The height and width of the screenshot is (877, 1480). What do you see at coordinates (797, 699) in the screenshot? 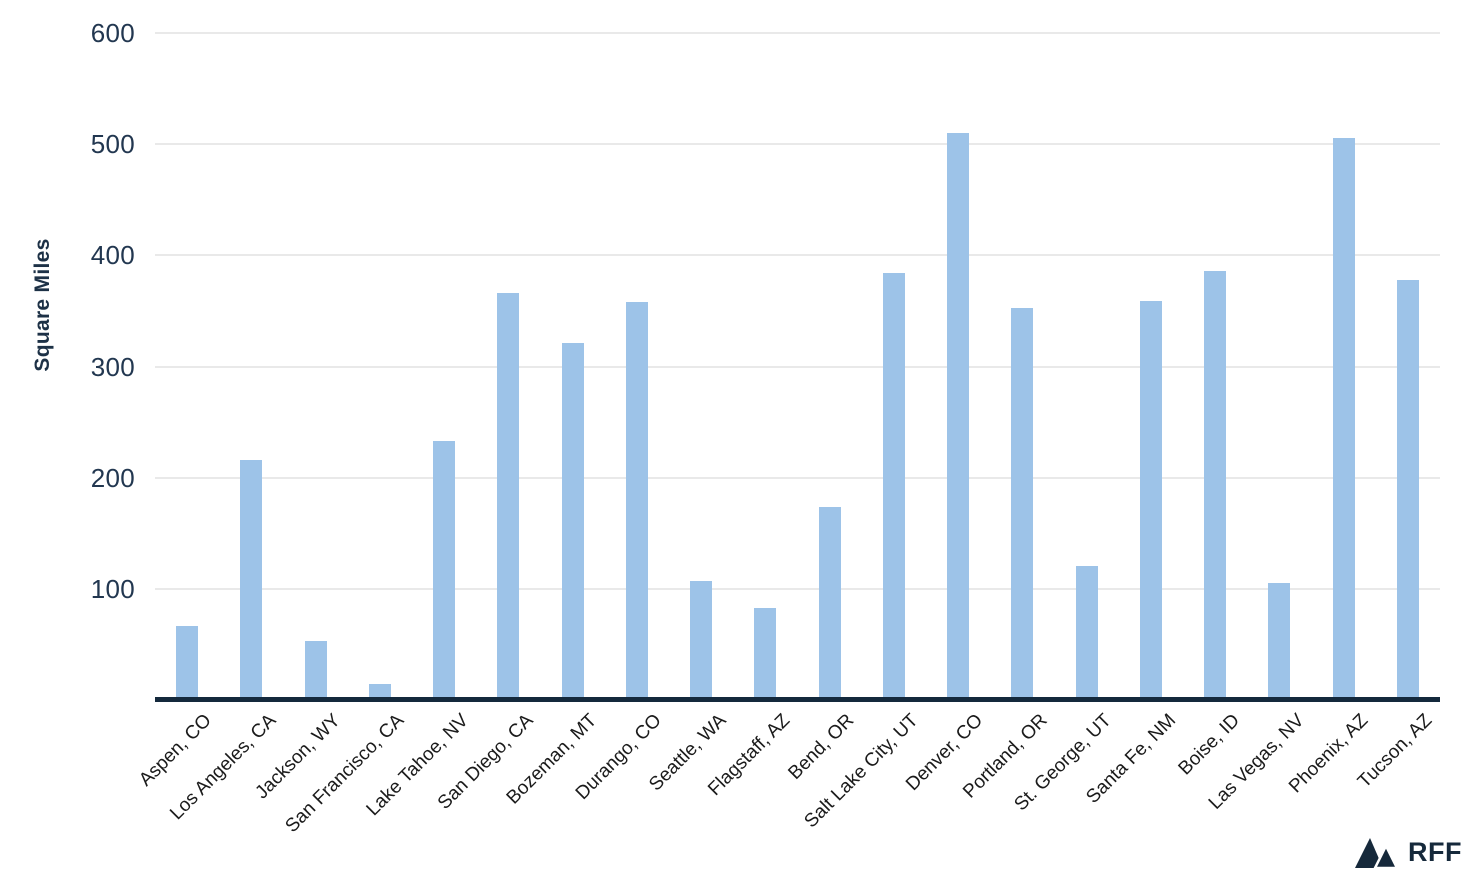
I see `x-axis-line` at bounding box center [797, 699].